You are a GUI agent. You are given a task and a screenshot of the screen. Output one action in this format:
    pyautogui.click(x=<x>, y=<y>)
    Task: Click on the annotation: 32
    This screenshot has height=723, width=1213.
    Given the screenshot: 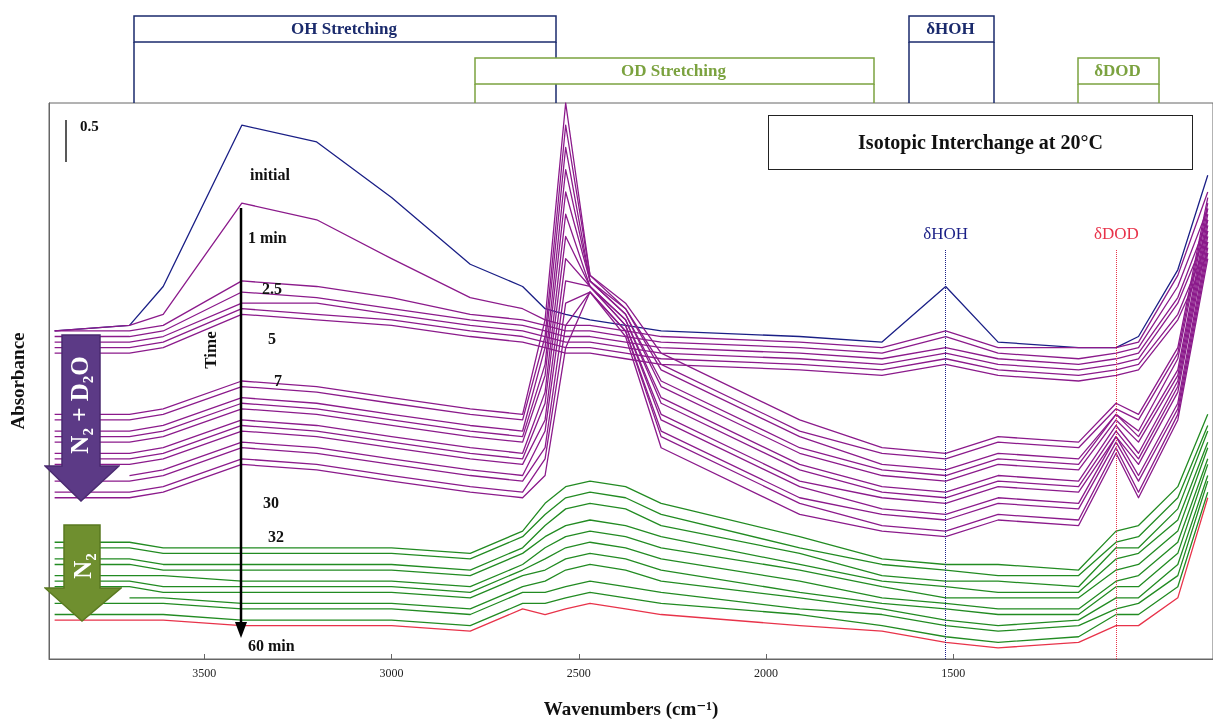 What is the action you would take?
    pyautogui.click(x=276, y=537)
    